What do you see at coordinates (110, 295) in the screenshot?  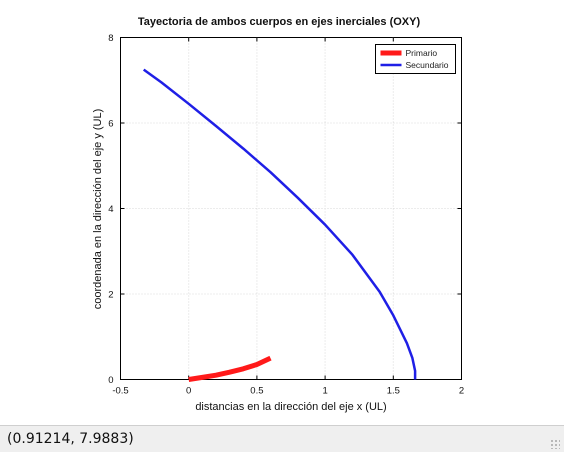 I see `y-tick-label: 2` at bounding box center [110, 295].